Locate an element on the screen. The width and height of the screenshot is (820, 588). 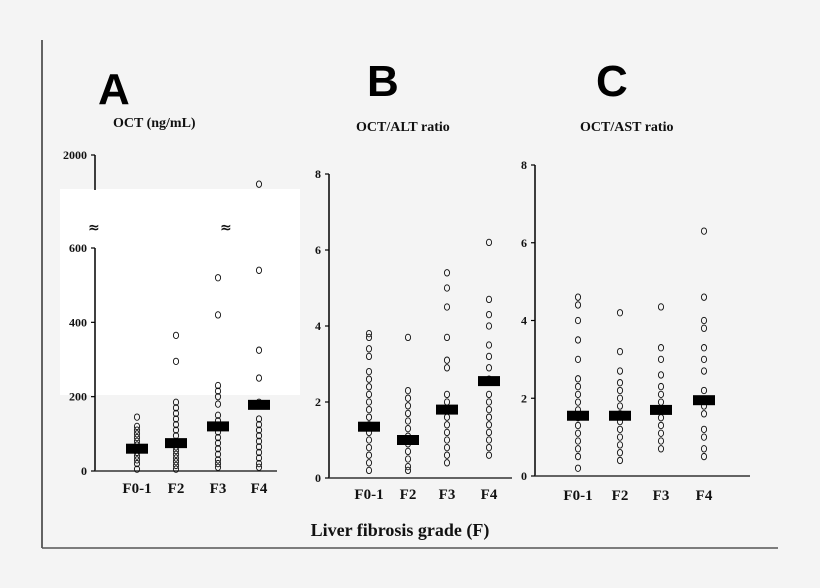
y-tick-label: 400 is located at coordinates (78, 322).